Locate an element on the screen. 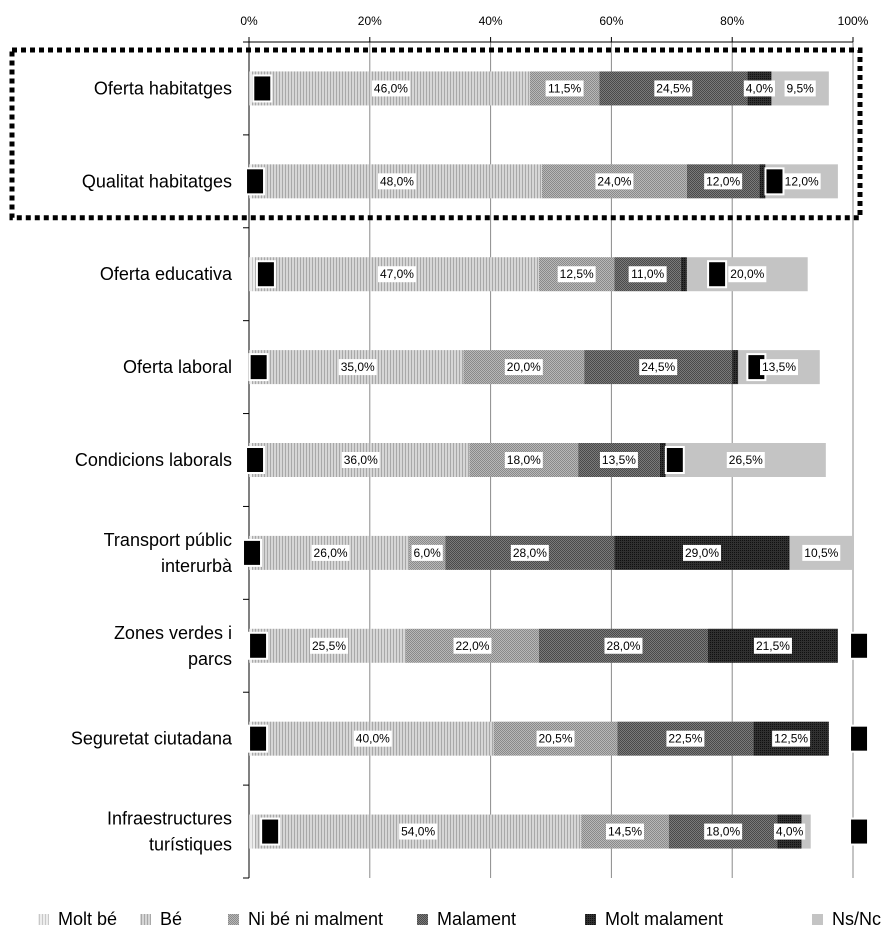  data-label: 10,5% is located at coordinates (821, 553).